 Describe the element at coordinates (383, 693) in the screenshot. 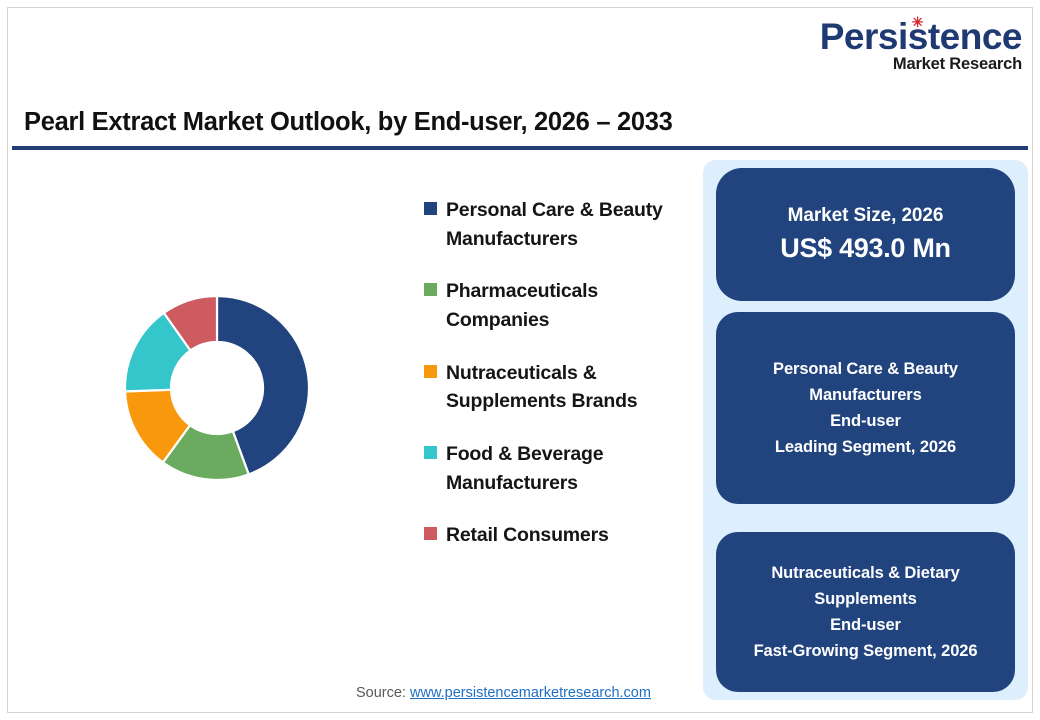

I see `source-label: Source:` at that location.